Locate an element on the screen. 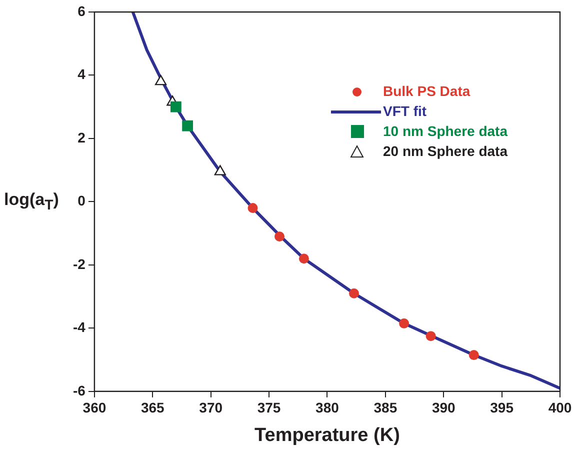 The width and height of the screenshot is (580, 455). y-tick-label: 0 is located at coordinates (82, 200).